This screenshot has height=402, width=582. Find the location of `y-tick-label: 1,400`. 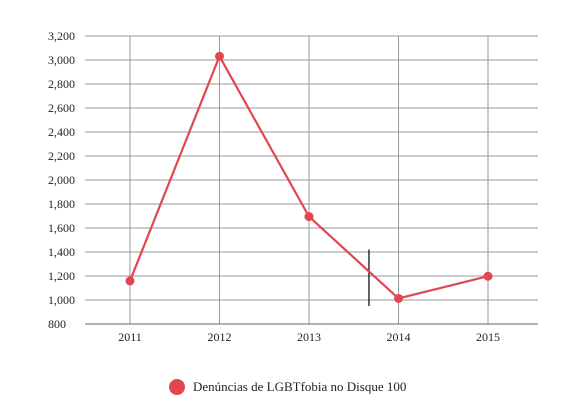

y-tick-label: 1,400 is located at coordinates (61, 252).